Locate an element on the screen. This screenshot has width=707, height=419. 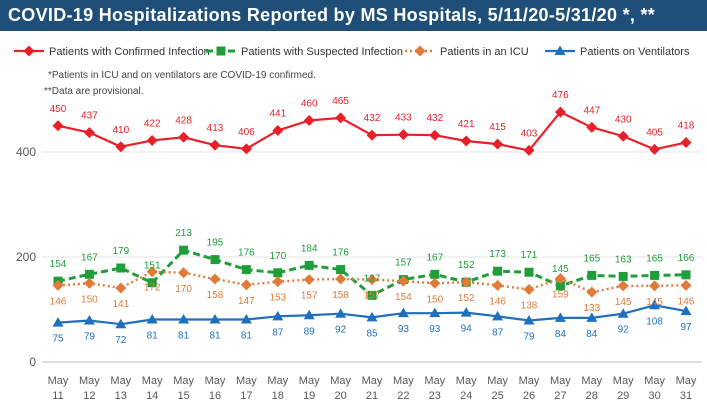
x-tick-label: May 12 is located at coordinates (89, 388).